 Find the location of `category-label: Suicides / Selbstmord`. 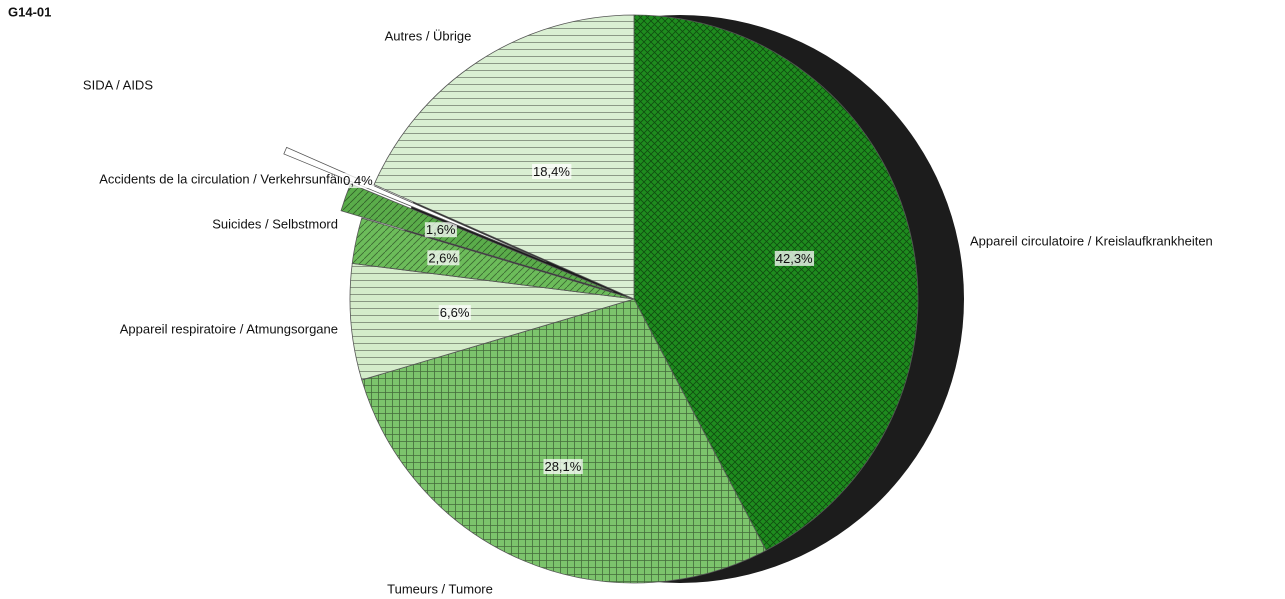

category-label: Suicides / Selbstmord is located at coordinates (275, 223).